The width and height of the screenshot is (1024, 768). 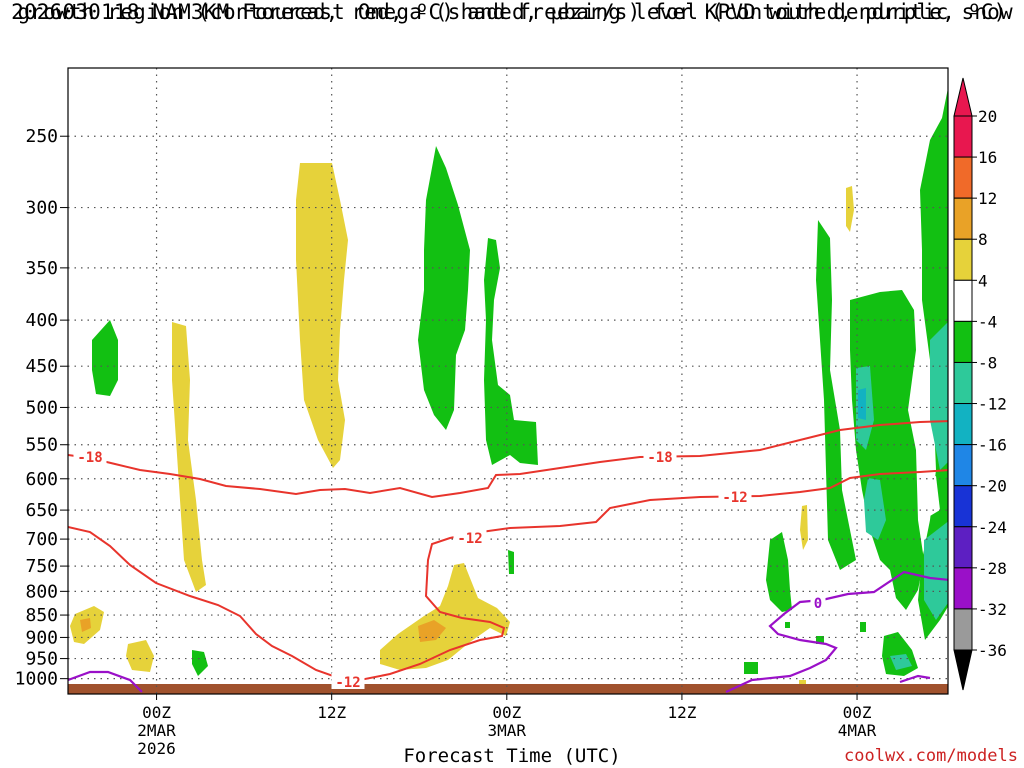 What do you see at coordinates (41, 479) in the screenshot?
I see `y-tick-label: 600` at bounding box center [41, 479].